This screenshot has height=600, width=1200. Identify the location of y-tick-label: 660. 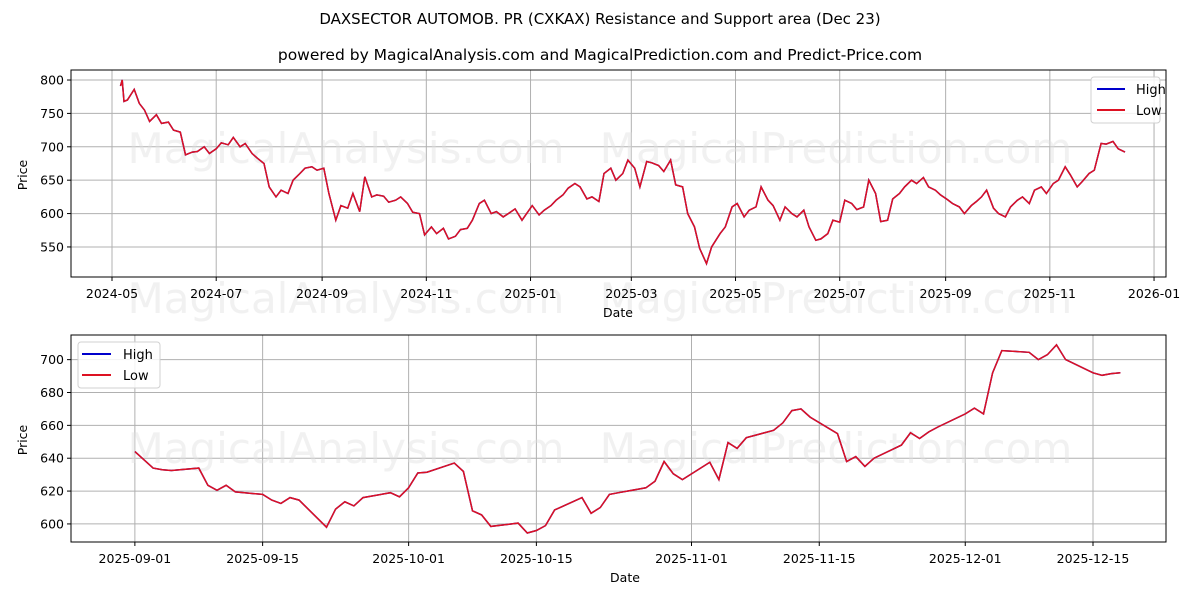
(52, 425).